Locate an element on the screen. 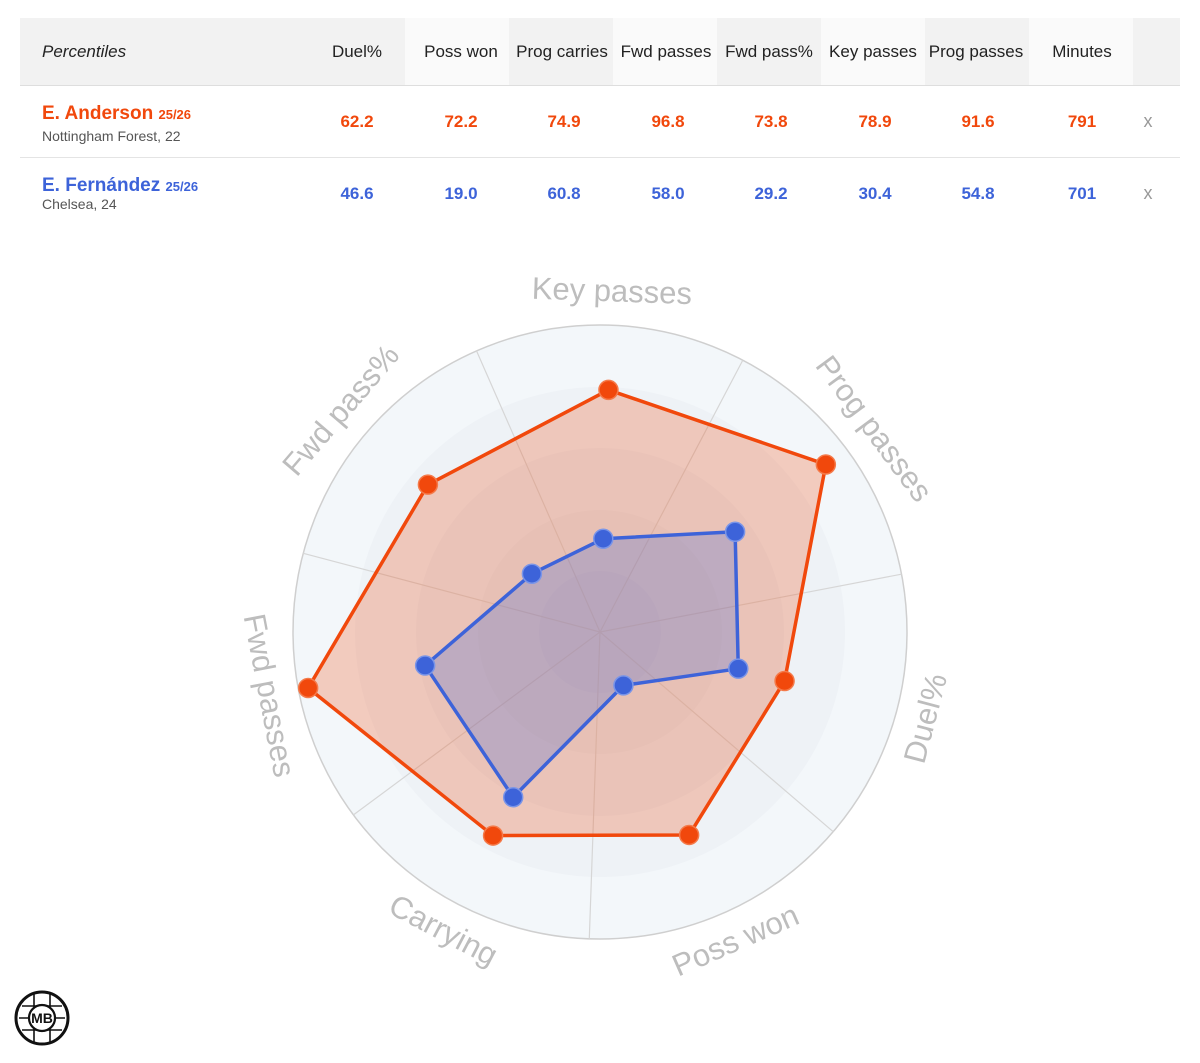  logo-text: MB is located at coordinates (42, 1018).